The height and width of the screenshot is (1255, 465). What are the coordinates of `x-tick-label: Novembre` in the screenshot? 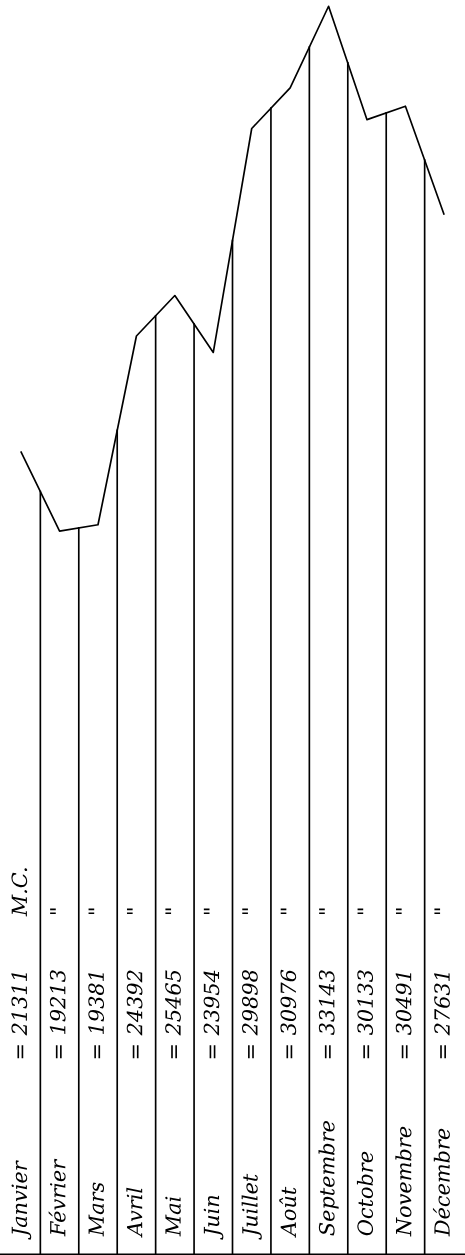 It's located at (403, 1181).